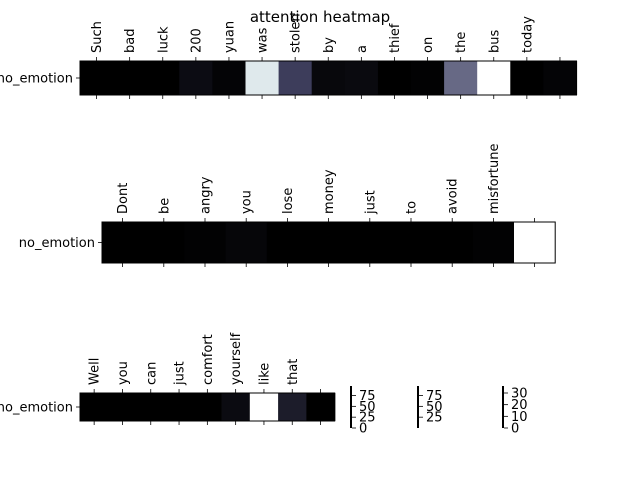 Image resolution: width=640 pixels, height=480 pixels. What do you see at coordinates (97, 37) in the screenshot?
I see `token-label: Such` at bounding box center [97, 37].